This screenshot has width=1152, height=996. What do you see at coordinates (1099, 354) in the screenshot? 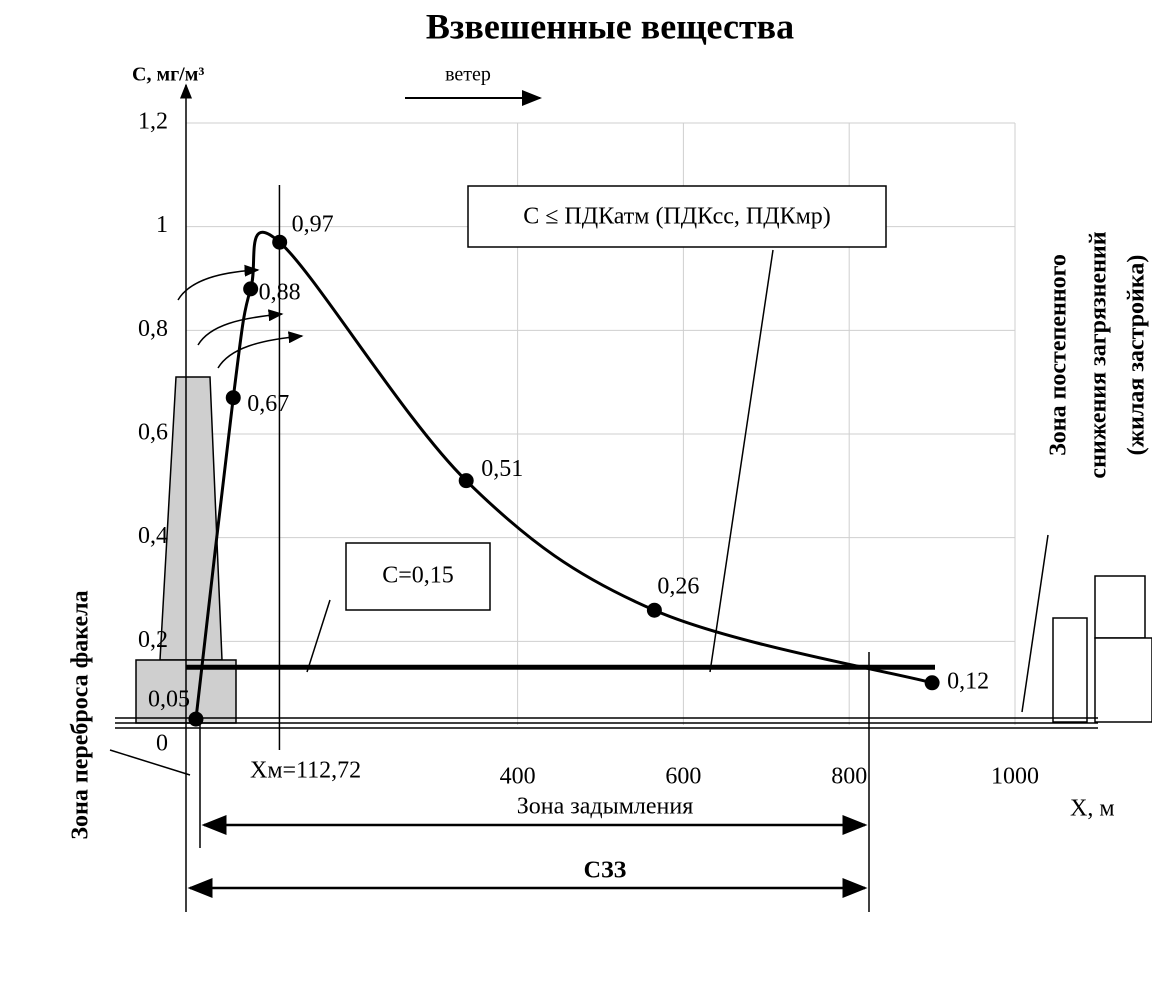
I see `reduction-zone-label: снижения загрязнений` at bounding box center [1099, 354].